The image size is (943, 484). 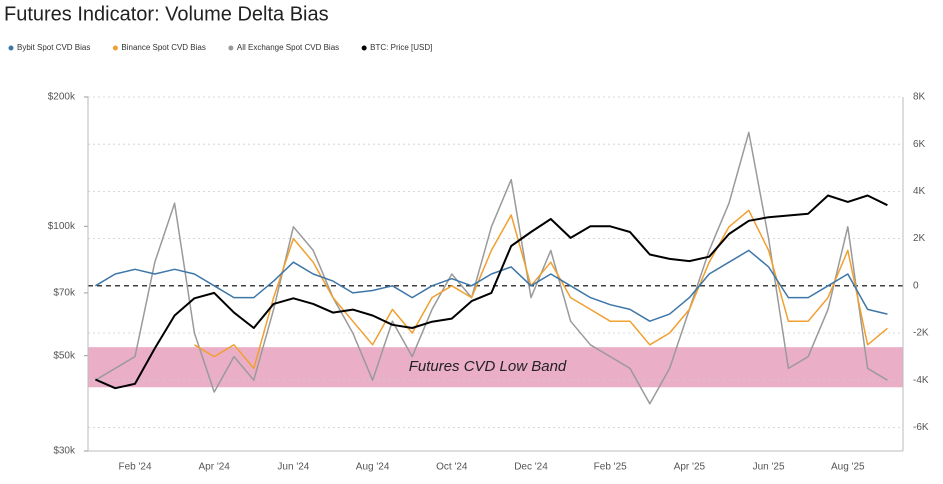 What do you see at coordinates (690, 467) in the screenshot?
I see `x-tick-label: Apr '25` at bounding box center [690, 467].